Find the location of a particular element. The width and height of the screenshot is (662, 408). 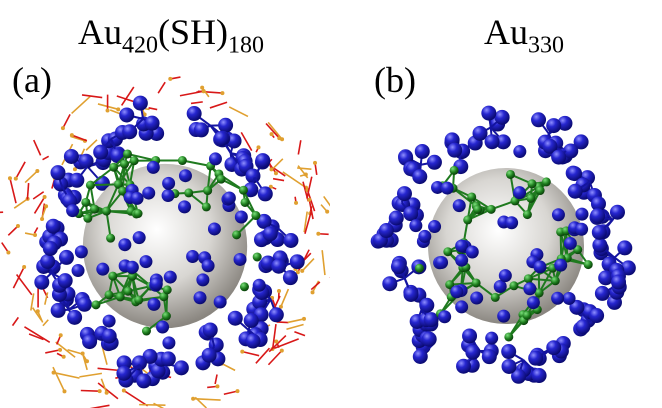

core-bond is located at coordinates (542, 279).